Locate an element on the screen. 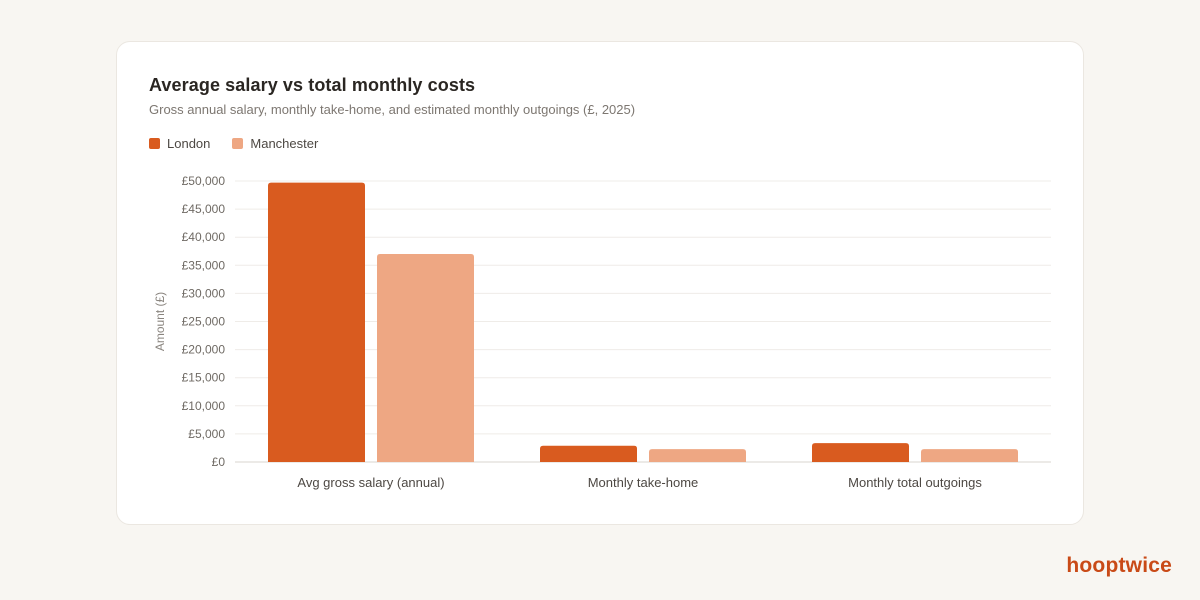 The width and height of the screenshot is (1200, 600). chart-legend: London Manchester is located at coordinates (233, 143).